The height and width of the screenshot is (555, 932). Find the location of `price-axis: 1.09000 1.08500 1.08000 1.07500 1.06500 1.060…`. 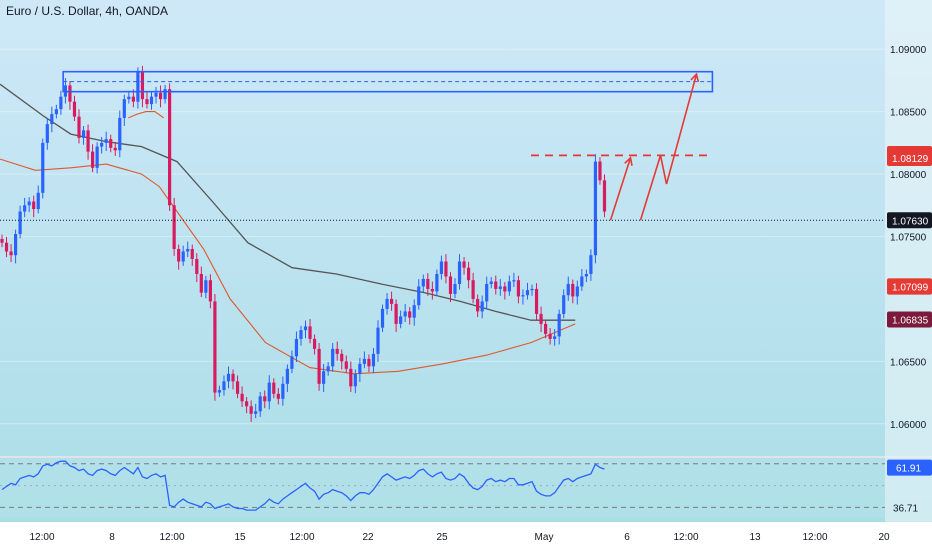

price-axis: 1.09000 1.08500 1.08000 1.07500 1.06500 1.060… is located at coordinates (908, 275).